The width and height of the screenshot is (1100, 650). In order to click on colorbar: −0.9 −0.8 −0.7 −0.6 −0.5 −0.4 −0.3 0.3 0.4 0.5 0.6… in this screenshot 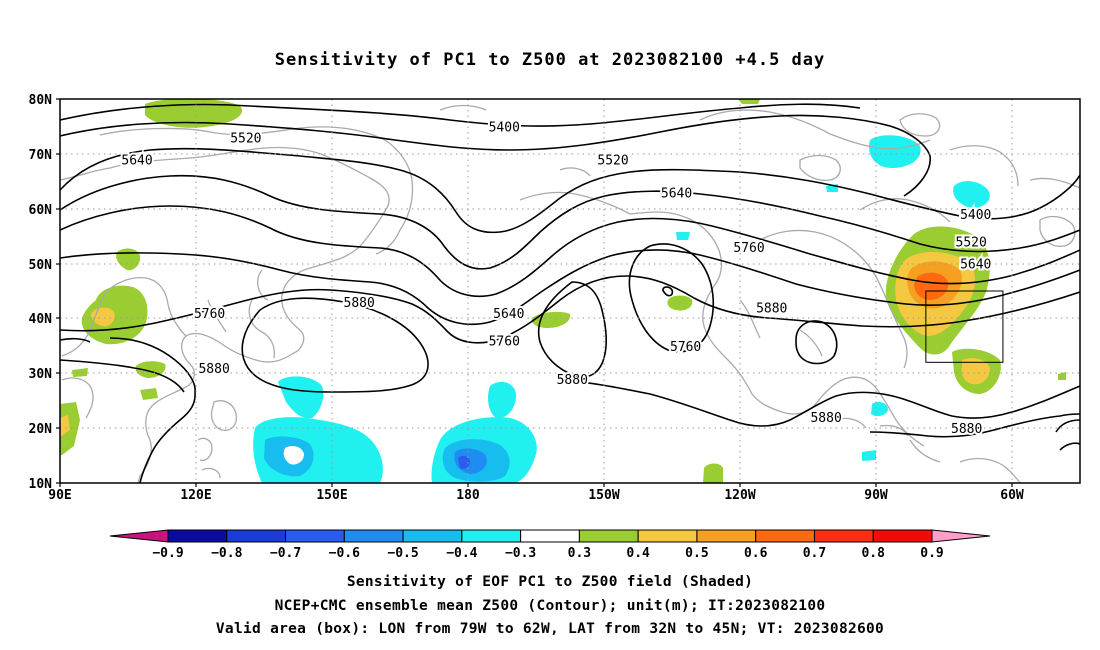, I will do `click(550, 545)`.